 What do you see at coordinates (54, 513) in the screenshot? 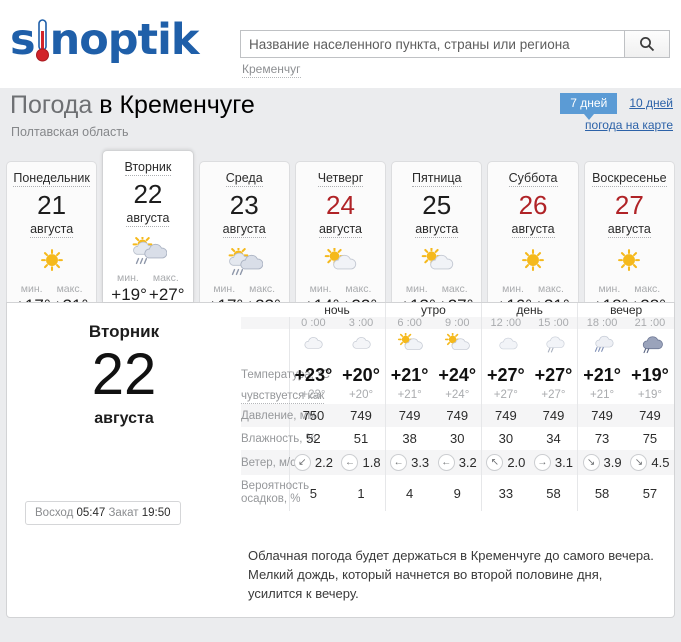
I see `sunrise-label: Восход` at bounding box center [54, 513].